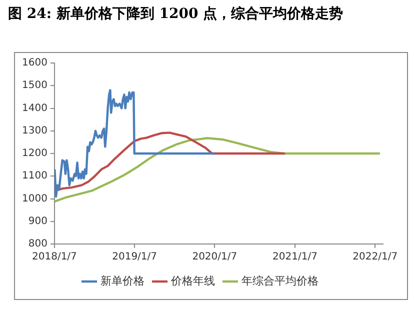 This screenshot has width=414, height=329. Describe the element at coordinates (35, 108) in the screenshot. I see `y-tick-label: 1400` at that location.